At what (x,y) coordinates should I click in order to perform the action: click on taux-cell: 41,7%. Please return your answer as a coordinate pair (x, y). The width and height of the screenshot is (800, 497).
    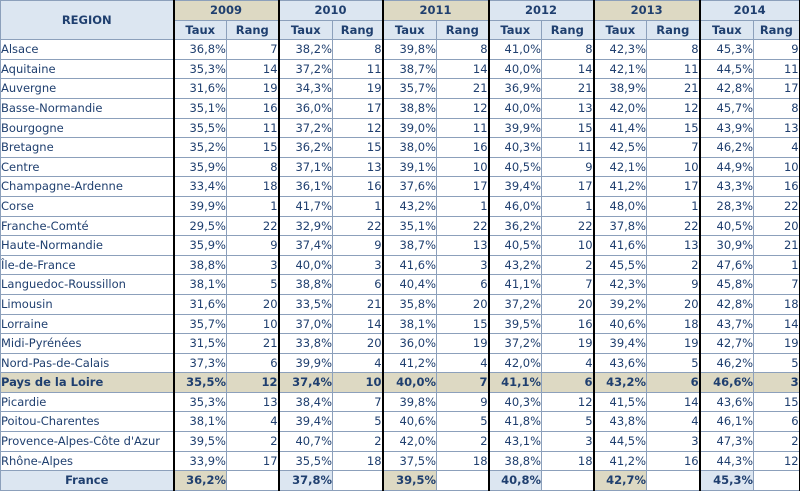
    Looking at the image, I should click on (305, 206).